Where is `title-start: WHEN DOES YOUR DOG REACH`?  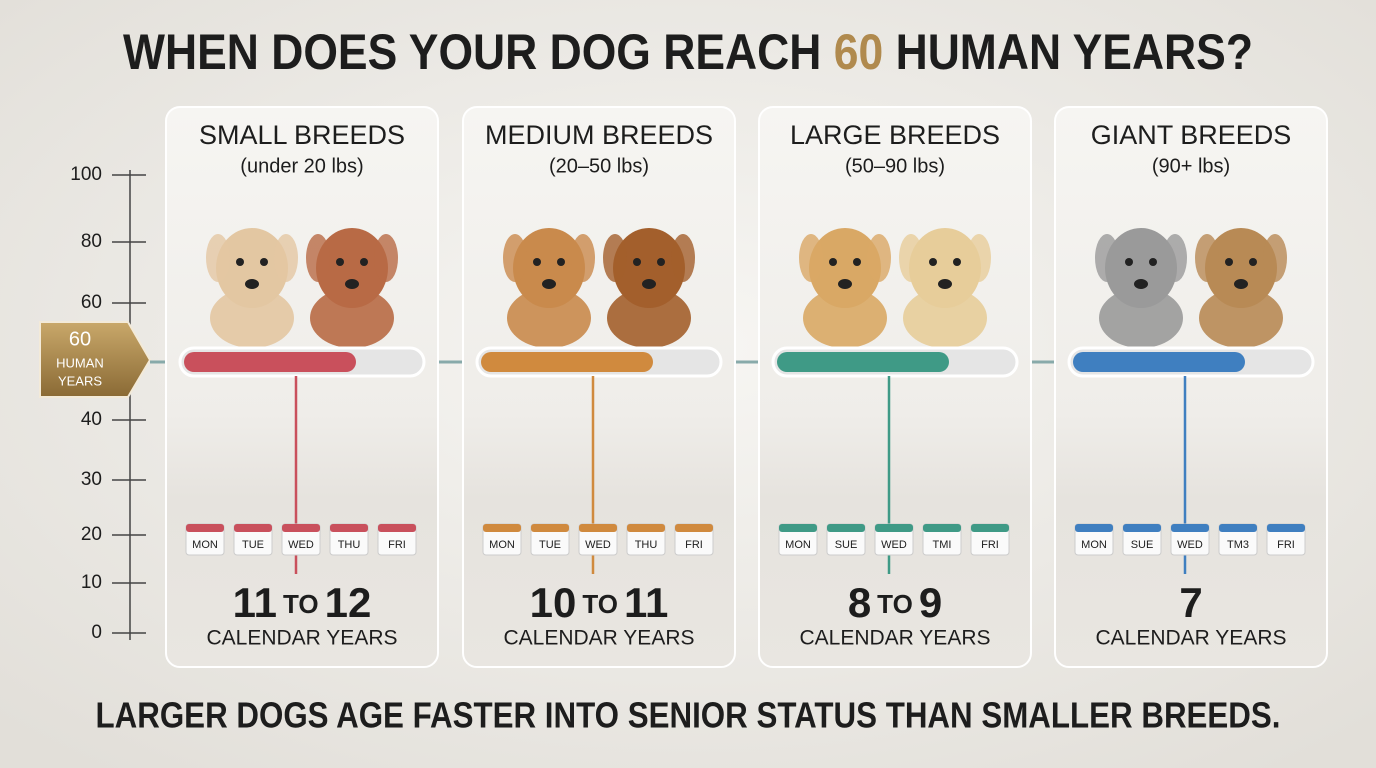 title-start: WHEN DOES YOUR DOG REACH is located at coordinates (472, 52).